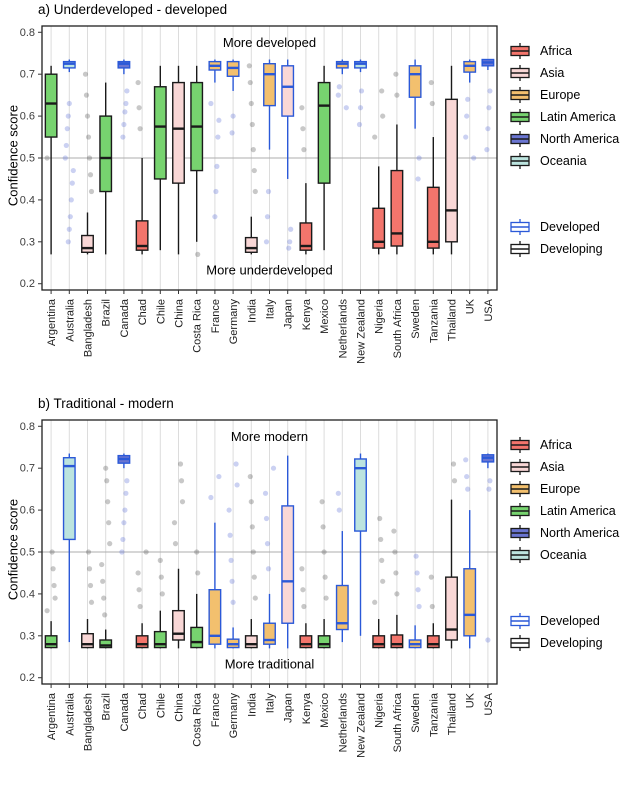 This screenshot has width=640, height=786. What do you see at coordinates (342, 85) in the screenshot?
I see `boxplot-netherlands` at bounding box center [342, 85].